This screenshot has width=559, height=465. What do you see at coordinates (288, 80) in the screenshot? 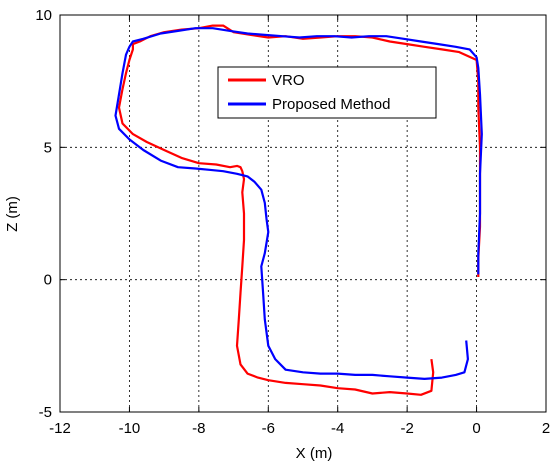
I see `legend-label-vro: VRO` at bounding box center [288, 80].